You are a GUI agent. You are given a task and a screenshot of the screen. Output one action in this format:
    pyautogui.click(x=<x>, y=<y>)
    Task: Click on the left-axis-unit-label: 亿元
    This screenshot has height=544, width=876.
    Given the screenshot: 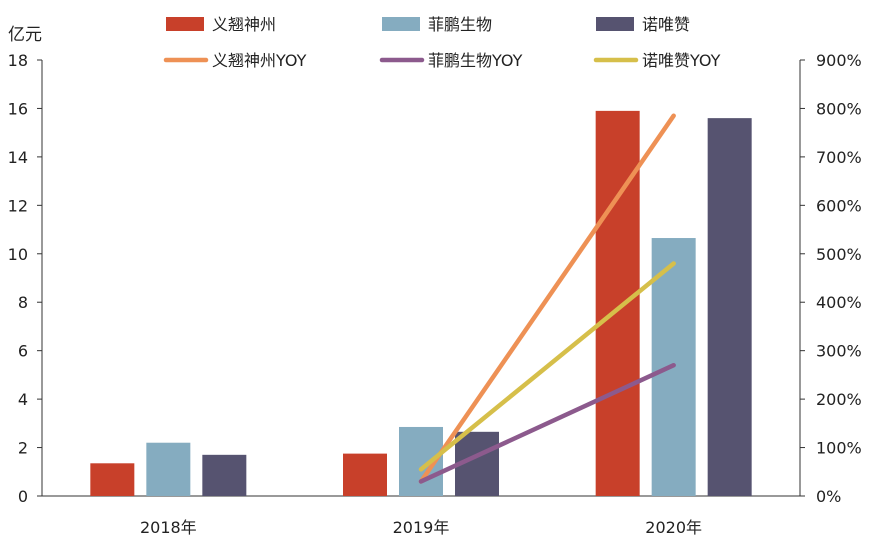 What is the action you would take?
    pyautogui.click(x=25, y=35)
    